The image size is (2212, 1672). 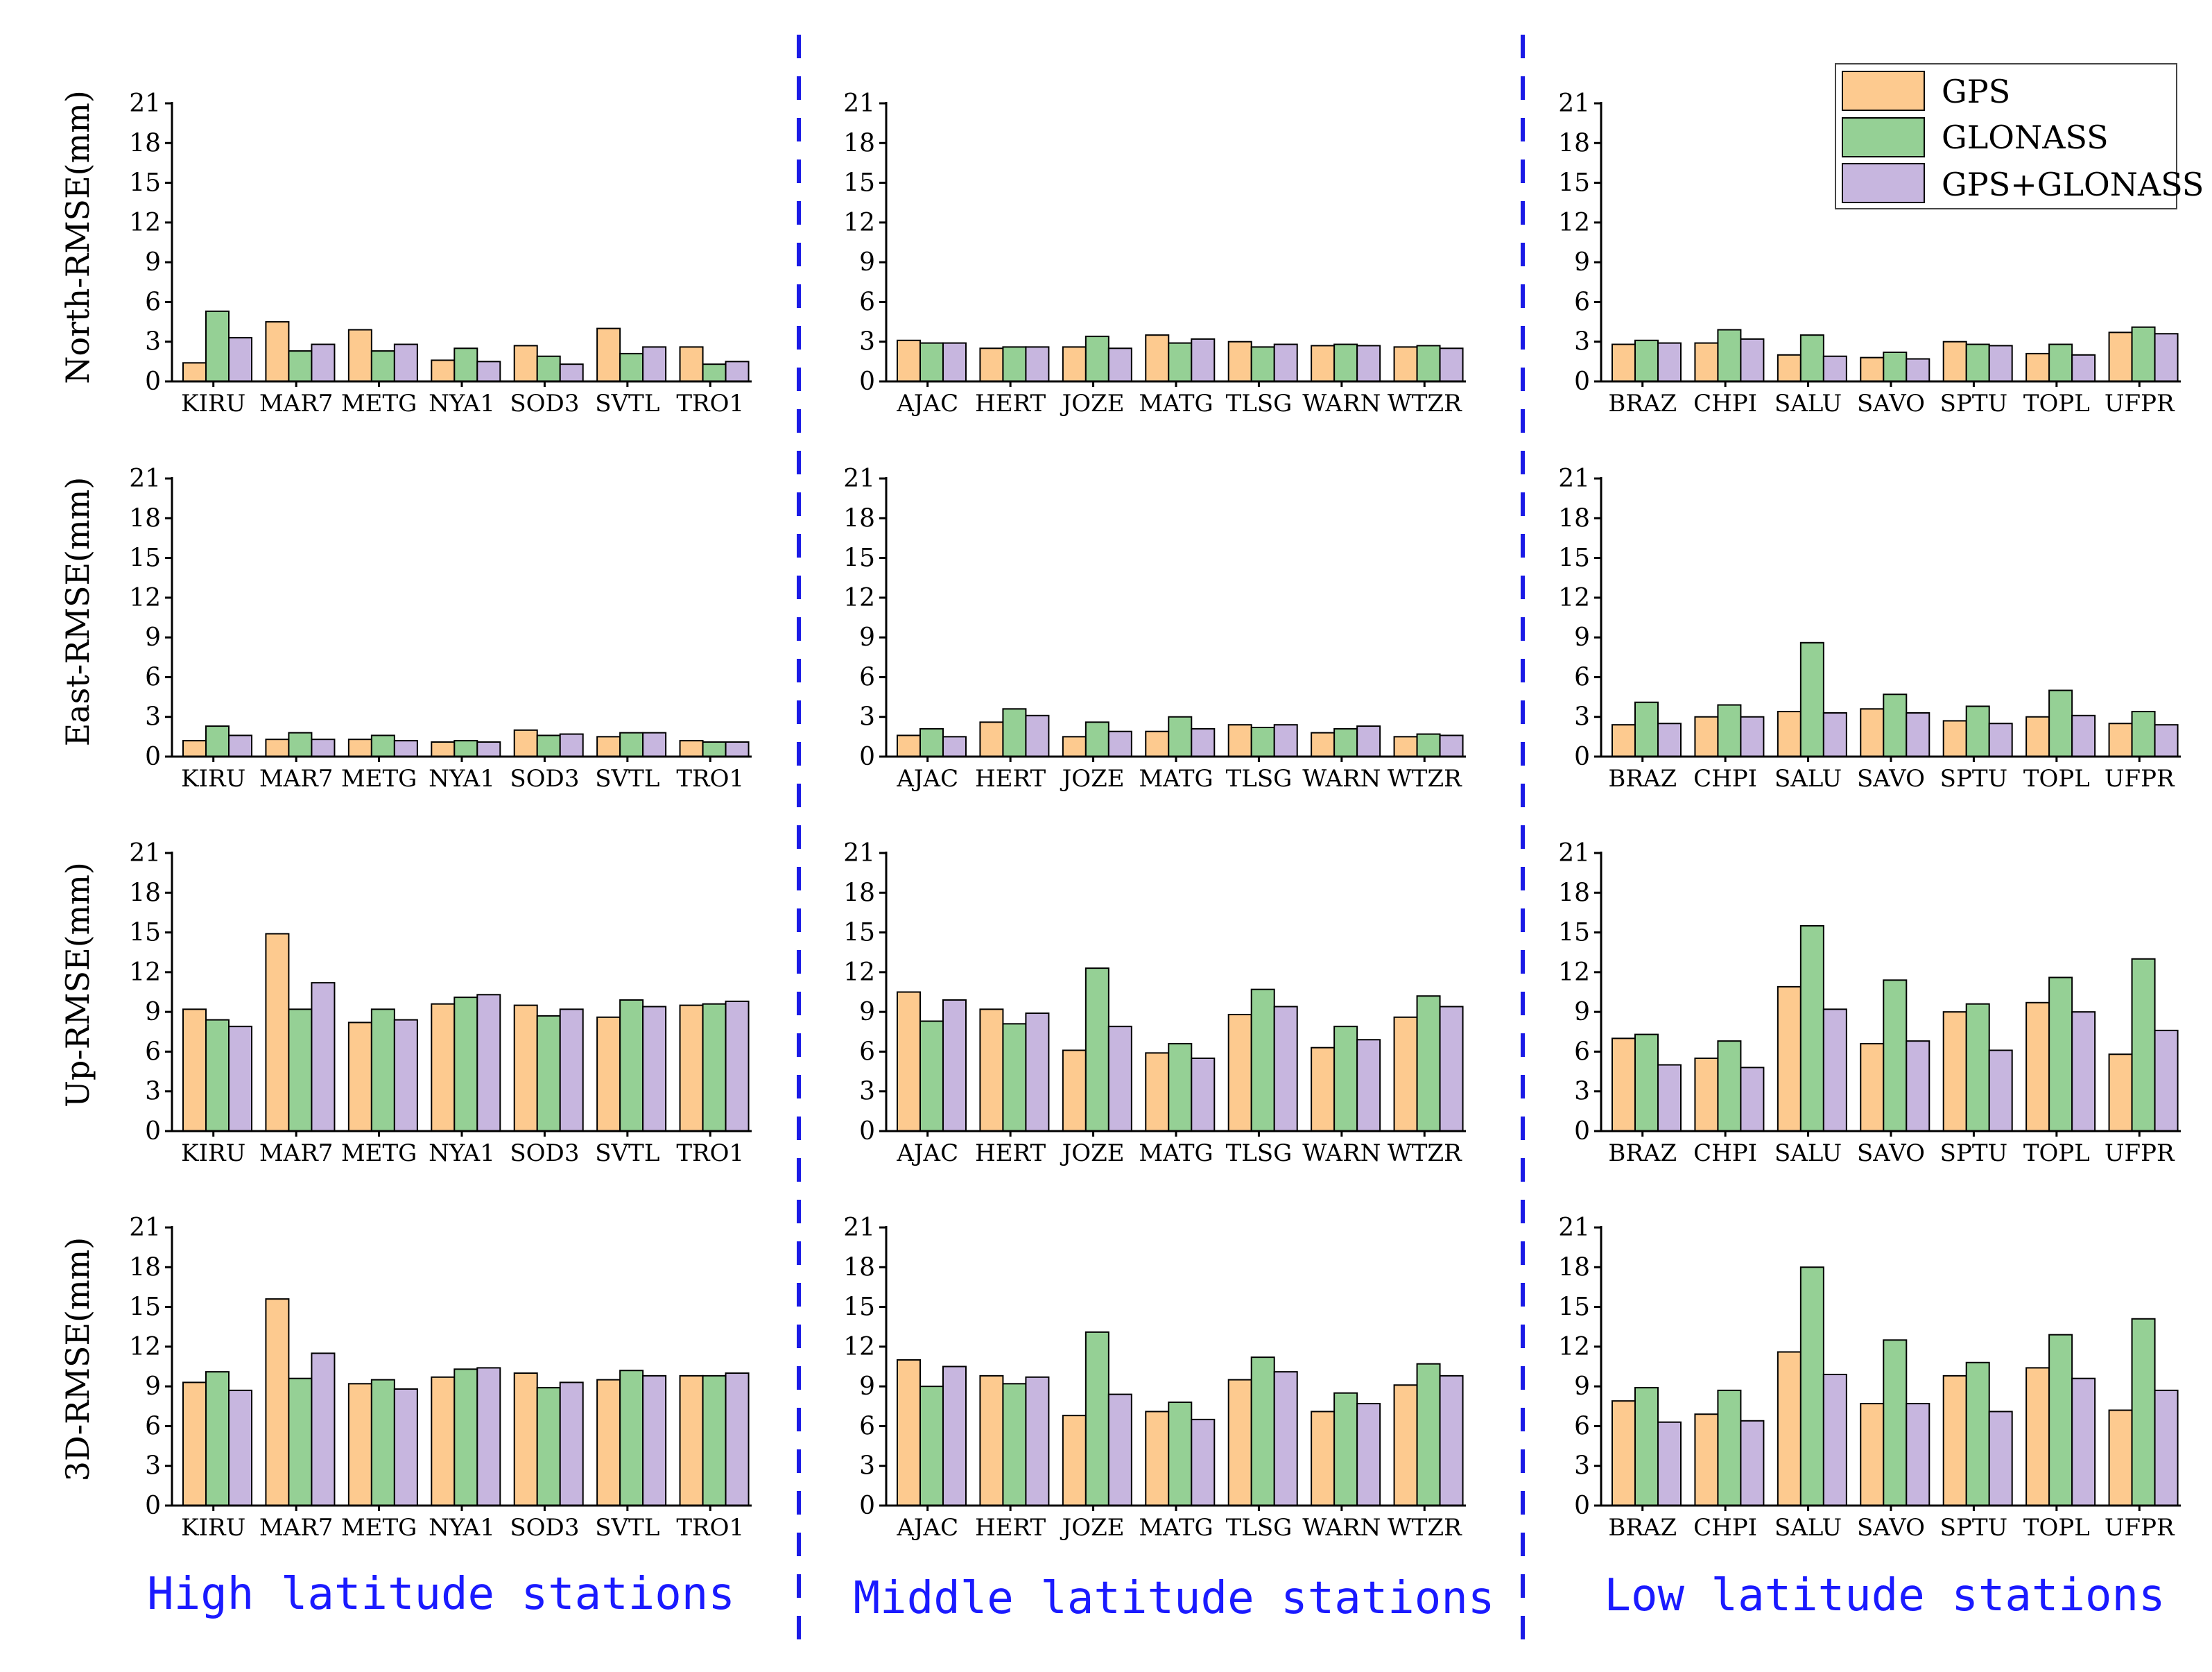 I want to click on category-label: KIRU, so click(x=213, y=779).